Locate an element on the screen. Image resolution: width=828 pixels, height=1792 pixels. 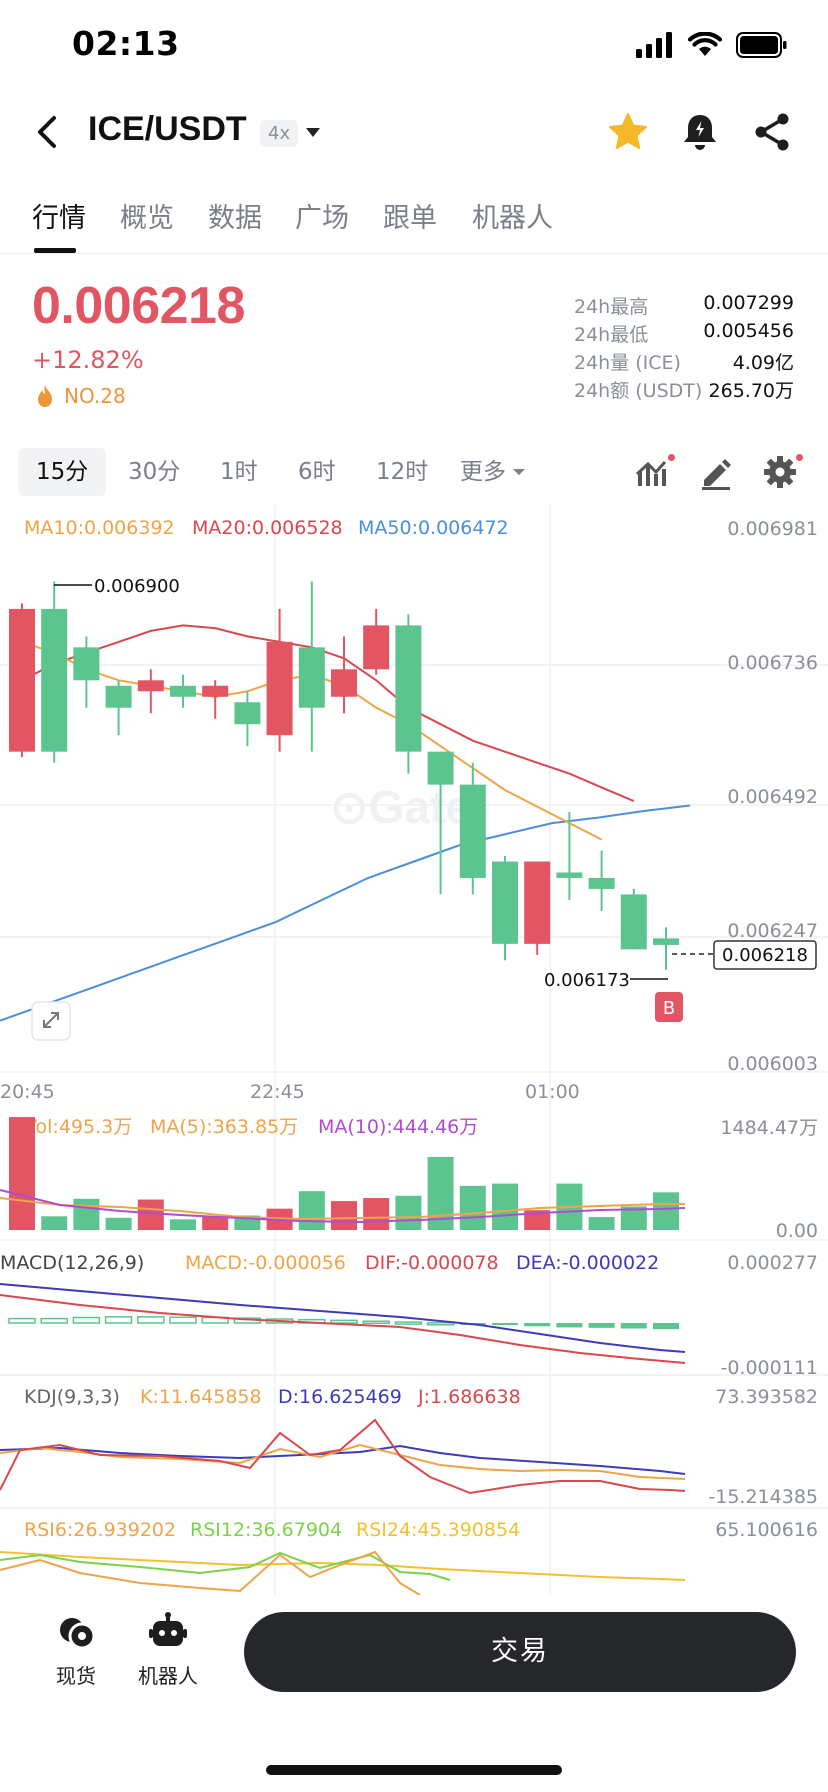
kdj-d-label: D:16.625469 is located at coordinates (340, 1397).